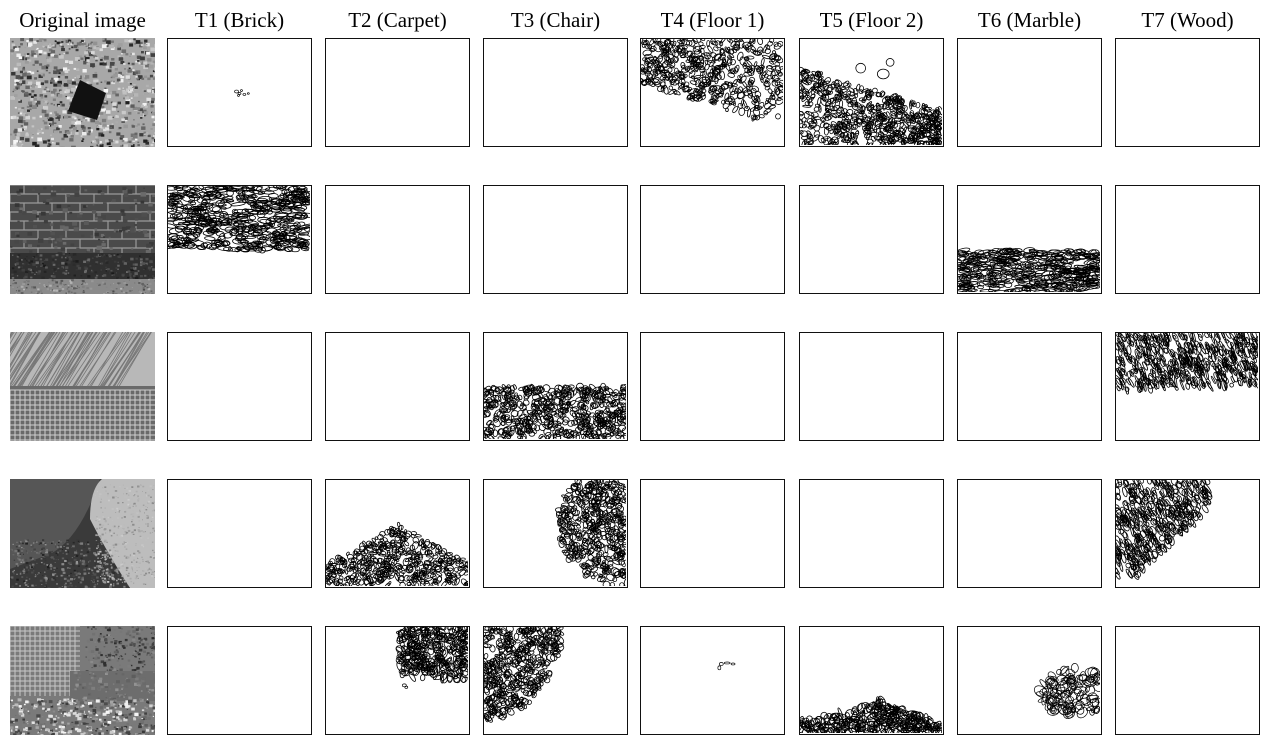 The image size is (1263, 735). Describe the element at coordinates (240, 20) in the screenshot. I see `column-header-1: T1 (Brick)` at that location.